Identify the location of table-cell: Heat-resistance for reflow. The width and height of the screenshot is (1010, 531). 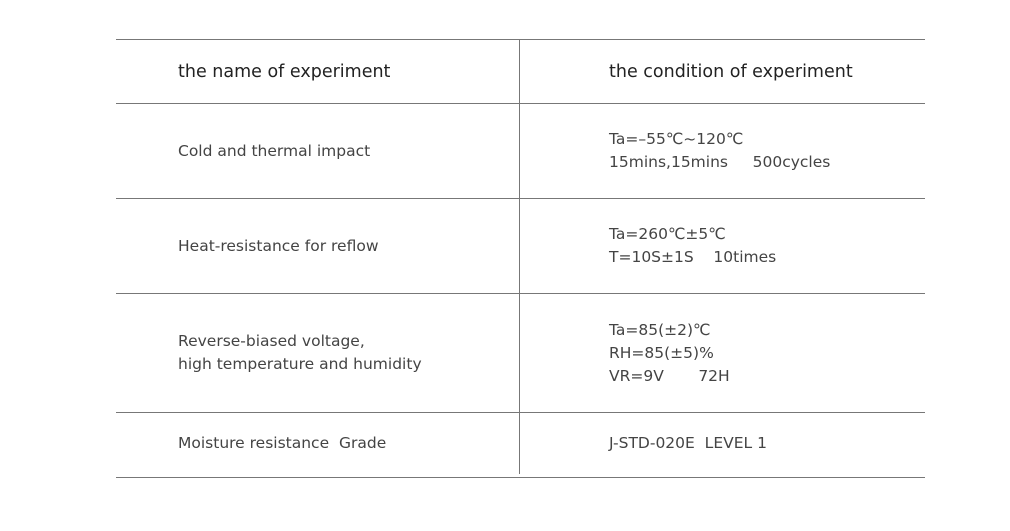
(318, 246).